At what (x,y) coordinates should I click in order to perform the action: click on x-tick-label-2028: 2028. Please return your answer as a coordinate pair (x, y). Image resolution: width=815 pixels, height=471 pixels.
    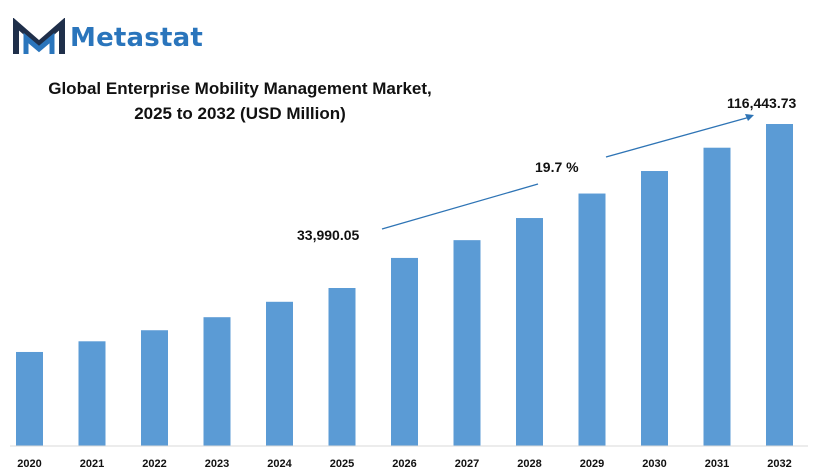
    Looking at the image, I should click on (529, 464).